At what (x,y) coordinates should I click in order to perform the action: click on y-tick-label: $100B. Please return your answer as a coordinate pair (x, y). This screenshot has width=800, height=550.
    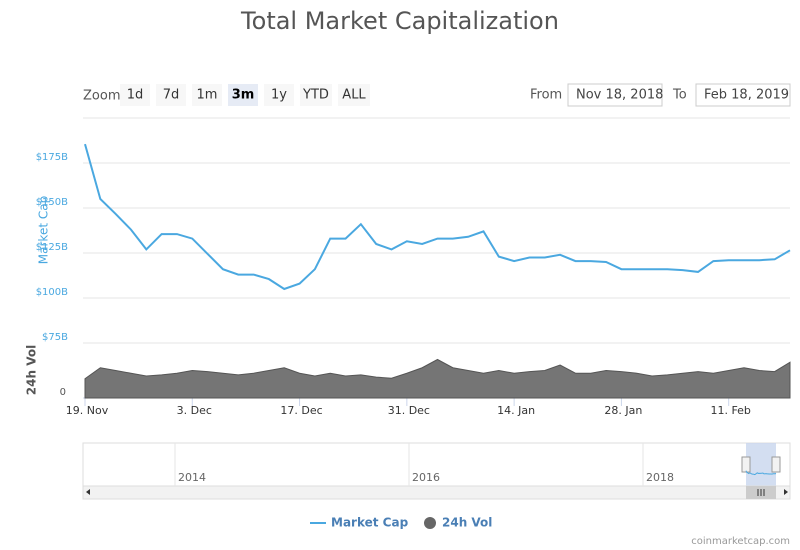
    Looking at the image, I should click on (52, 292).